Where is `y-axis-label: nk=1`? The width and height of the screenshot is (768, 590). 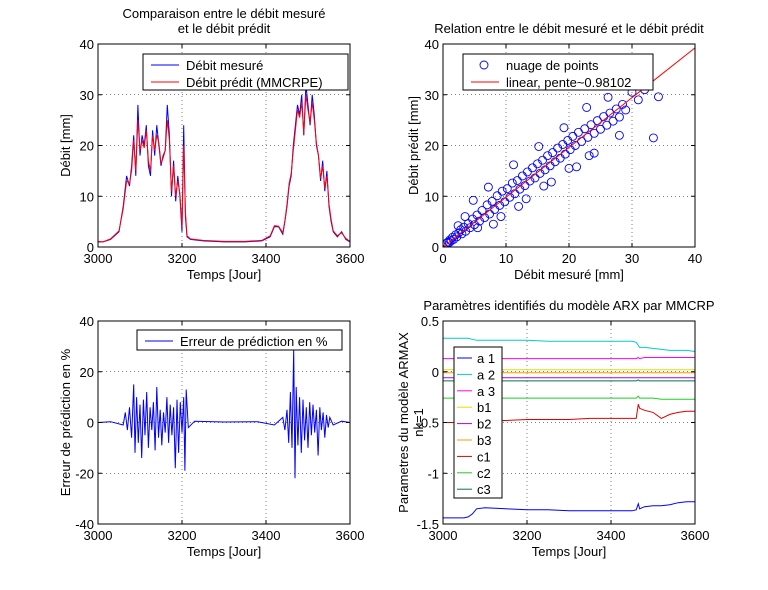 y-axis-label: nk=1 is located at coordinates (418, 422).